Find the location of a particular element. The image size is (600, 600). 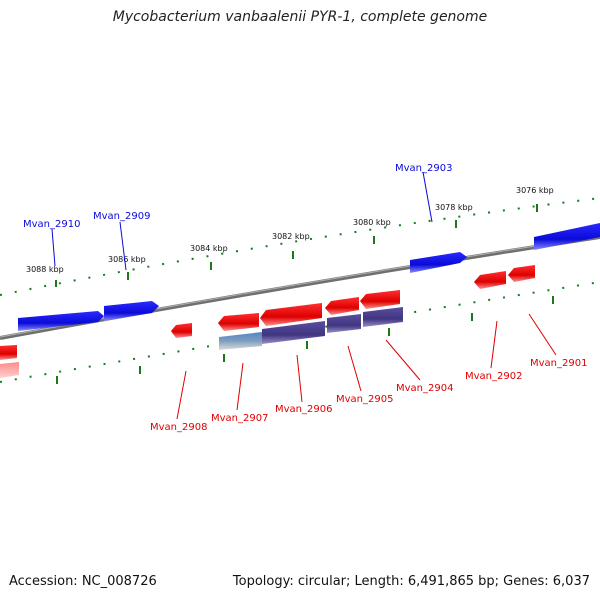

gene-label-mvan-2906: Mvan_2906 is located at coordinates (303, 409).